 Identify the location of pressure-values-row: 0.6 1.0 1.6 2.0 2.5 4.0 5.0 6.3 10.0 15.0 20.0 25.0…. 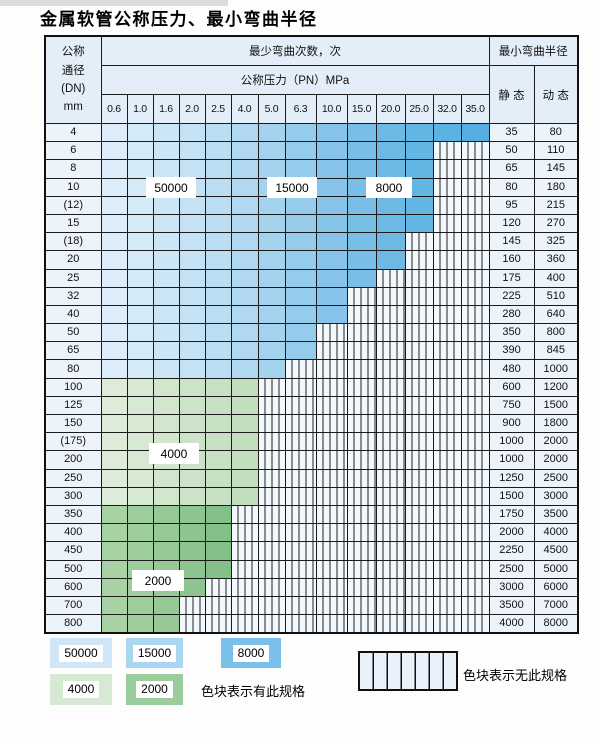
(311, 109).